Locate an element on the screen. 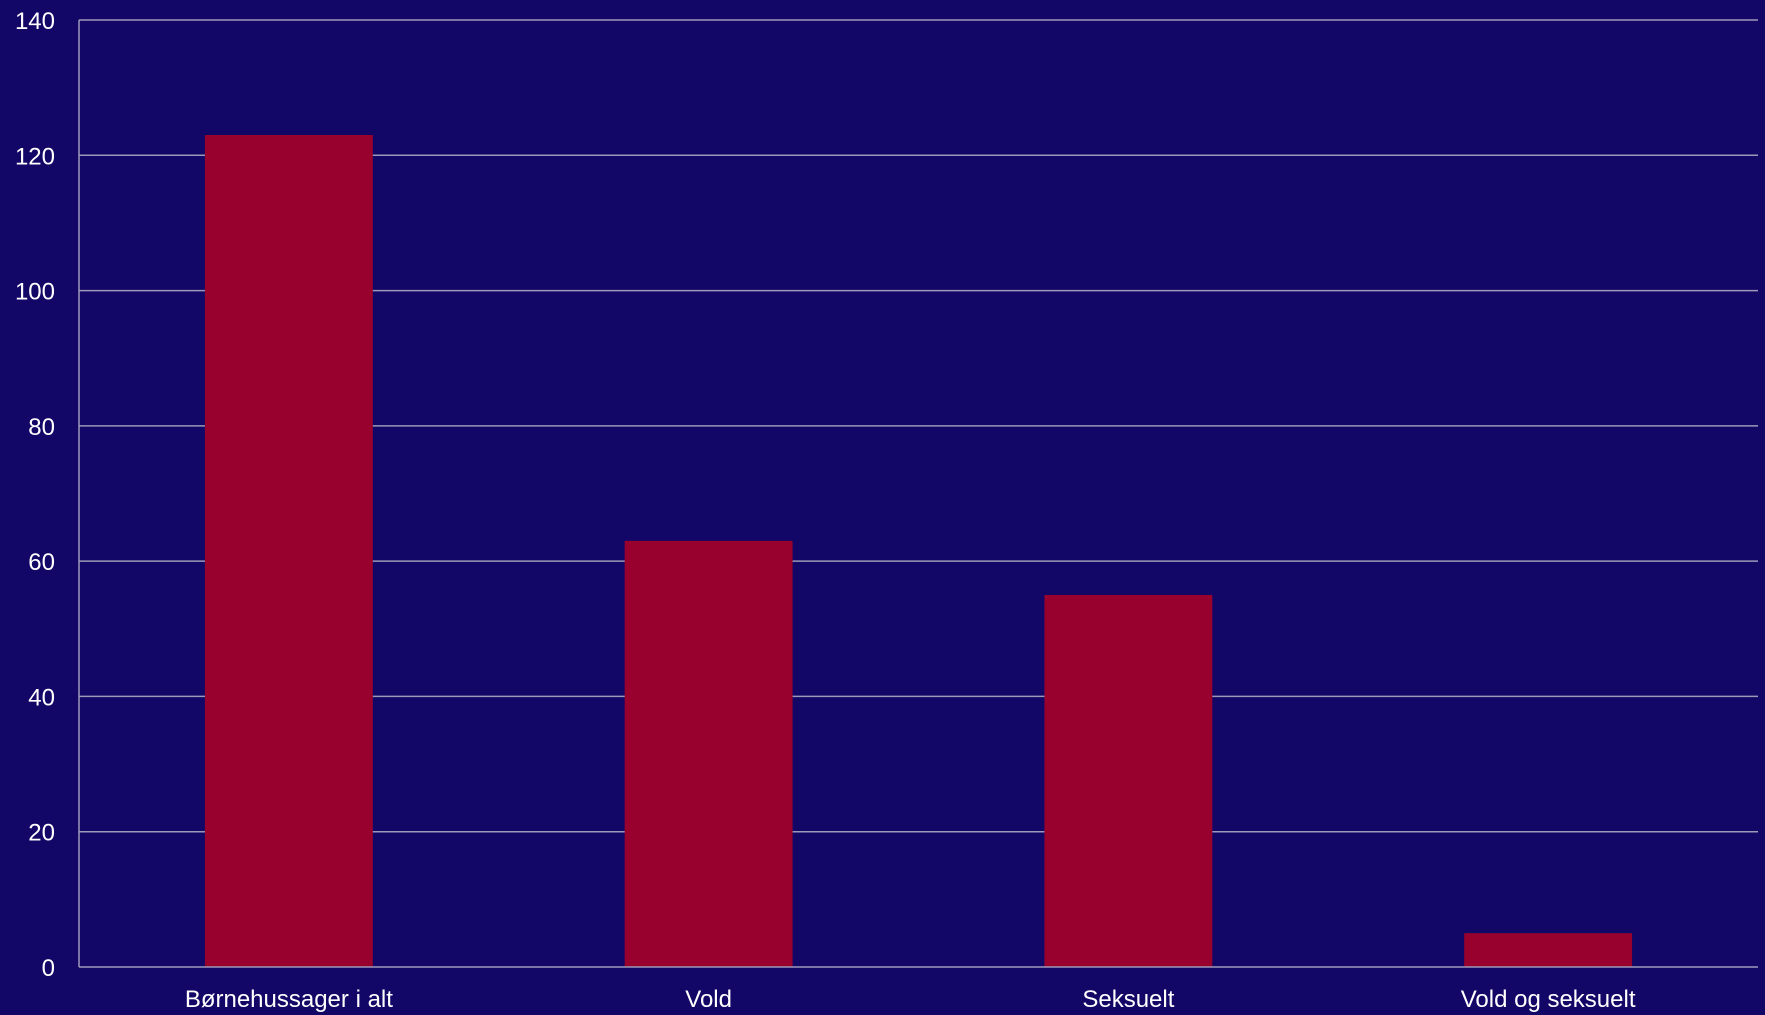 The width and height of the screenshot is (1765, 1015). x-tick-label: Vold og seksuelt is located at coordinates (1548, 999).